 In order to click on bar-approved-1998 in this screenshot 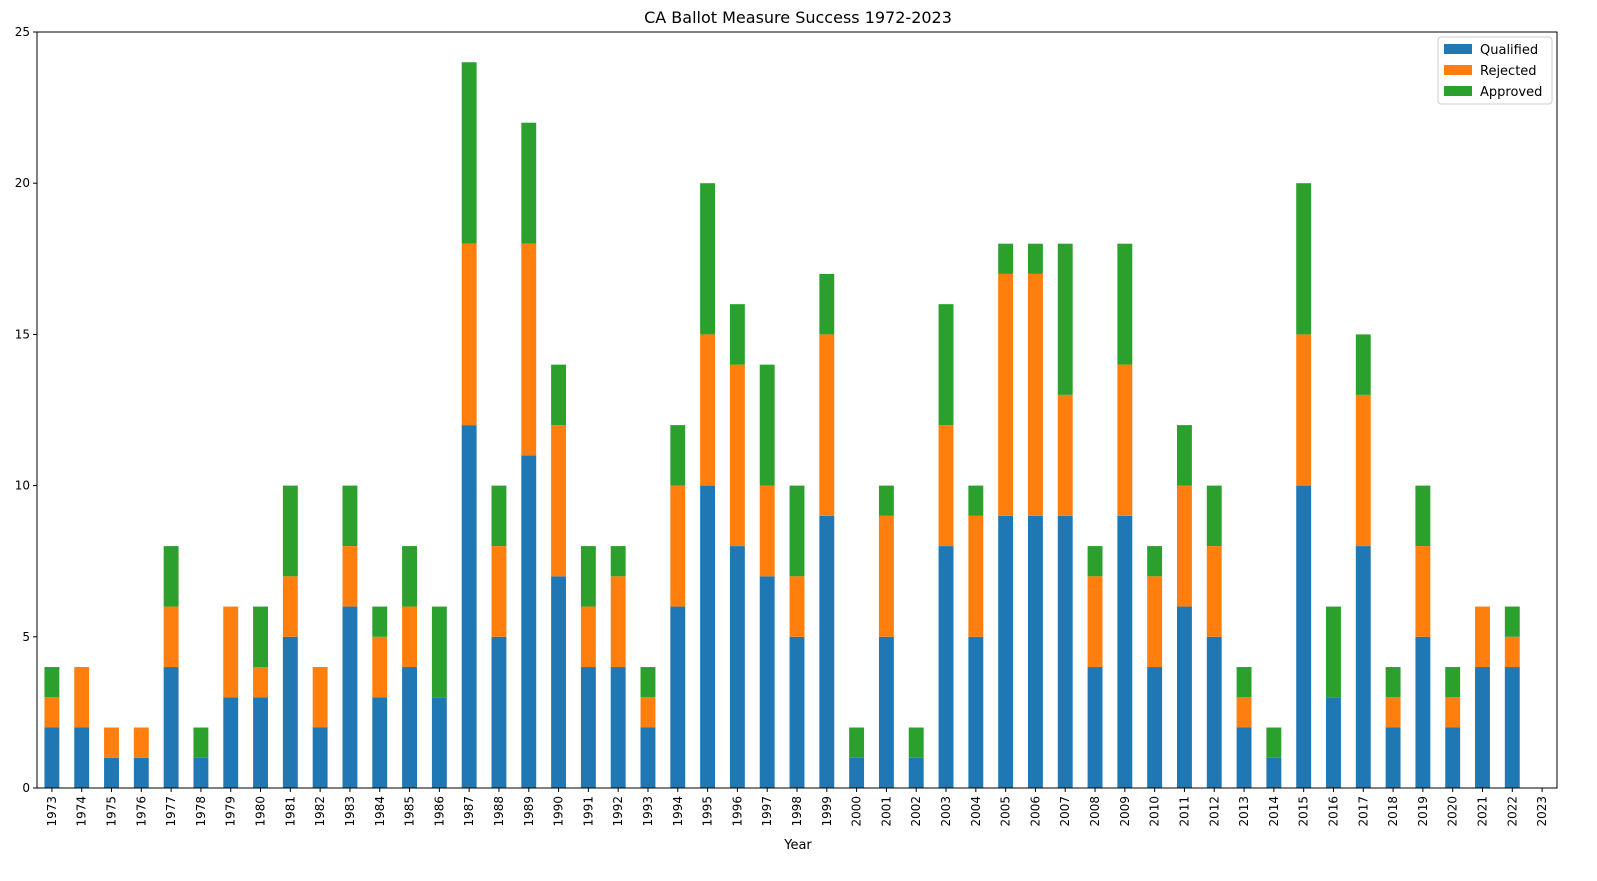, I will do `click(797, 531)`.